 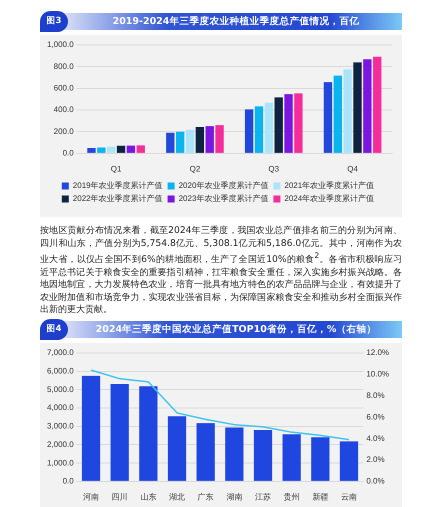 I want to click on x-tick-label: 湖南, so click(x=234, y=497).